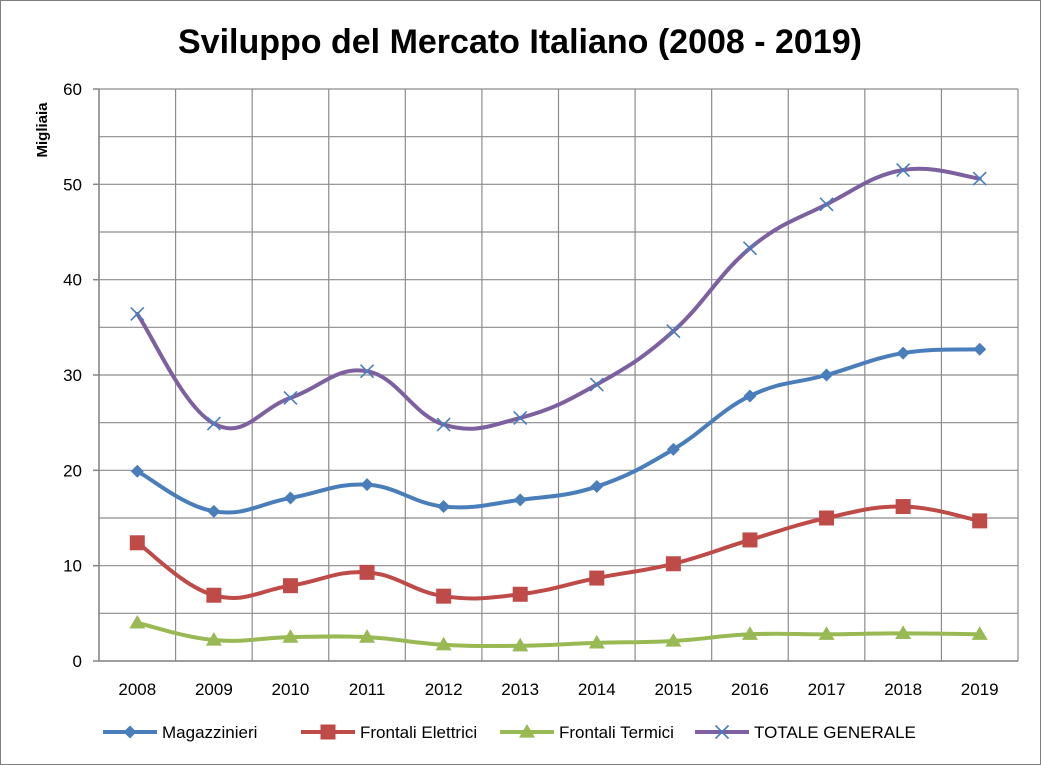 This screenshot has width=1041, height=765. Describe the element at coordinates (903, 689) in the screenshot. I see `x-tick-label: 2018` at that location.